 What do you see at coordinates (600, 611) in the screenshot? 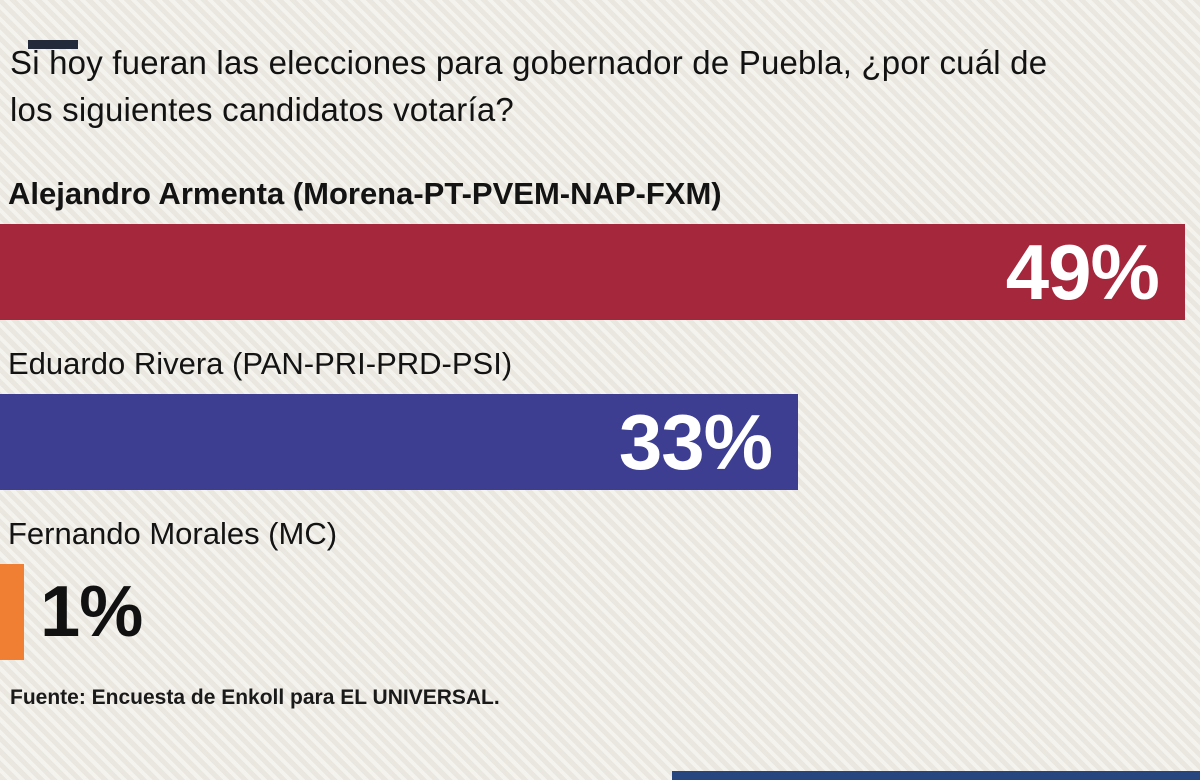
I see `bar-track: 1%` at bounding box center [600, 611].